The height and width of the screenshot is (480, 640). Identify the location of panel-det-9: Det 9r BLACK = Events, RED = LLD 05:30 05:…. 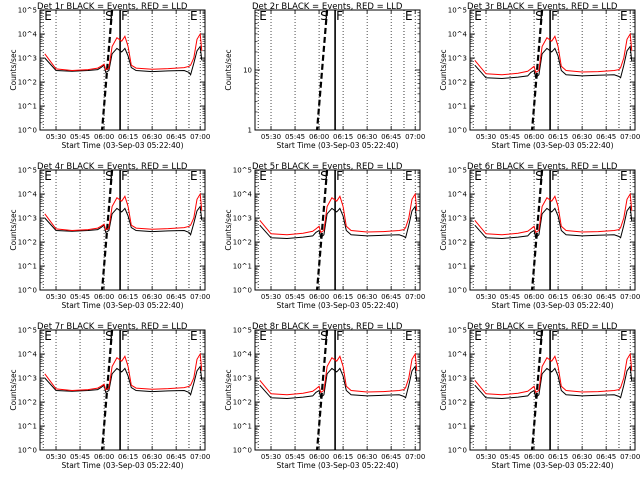
(539, 396).